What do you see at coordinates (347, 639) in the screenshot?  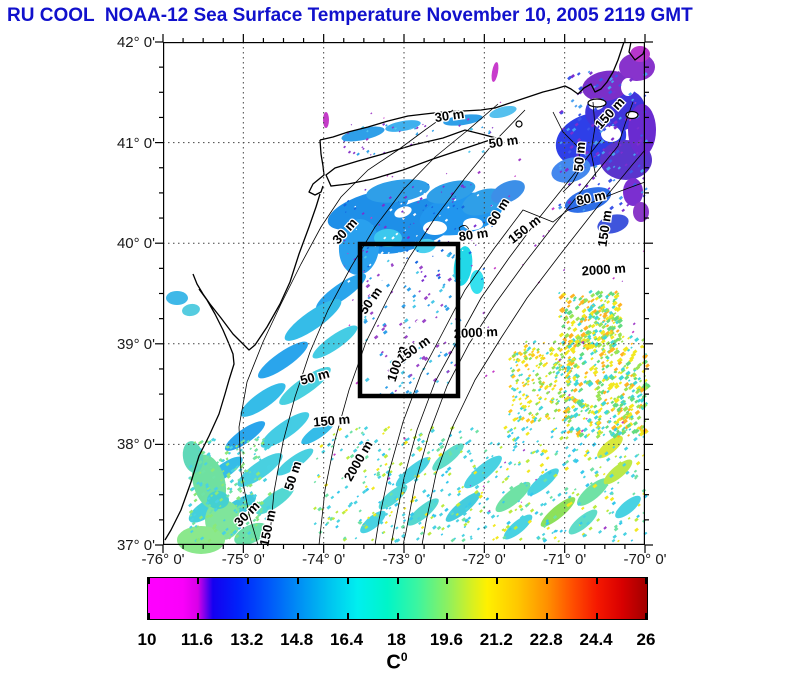 I see `colorbar-tick-label: 16.4` at bounding box center [347, 639].